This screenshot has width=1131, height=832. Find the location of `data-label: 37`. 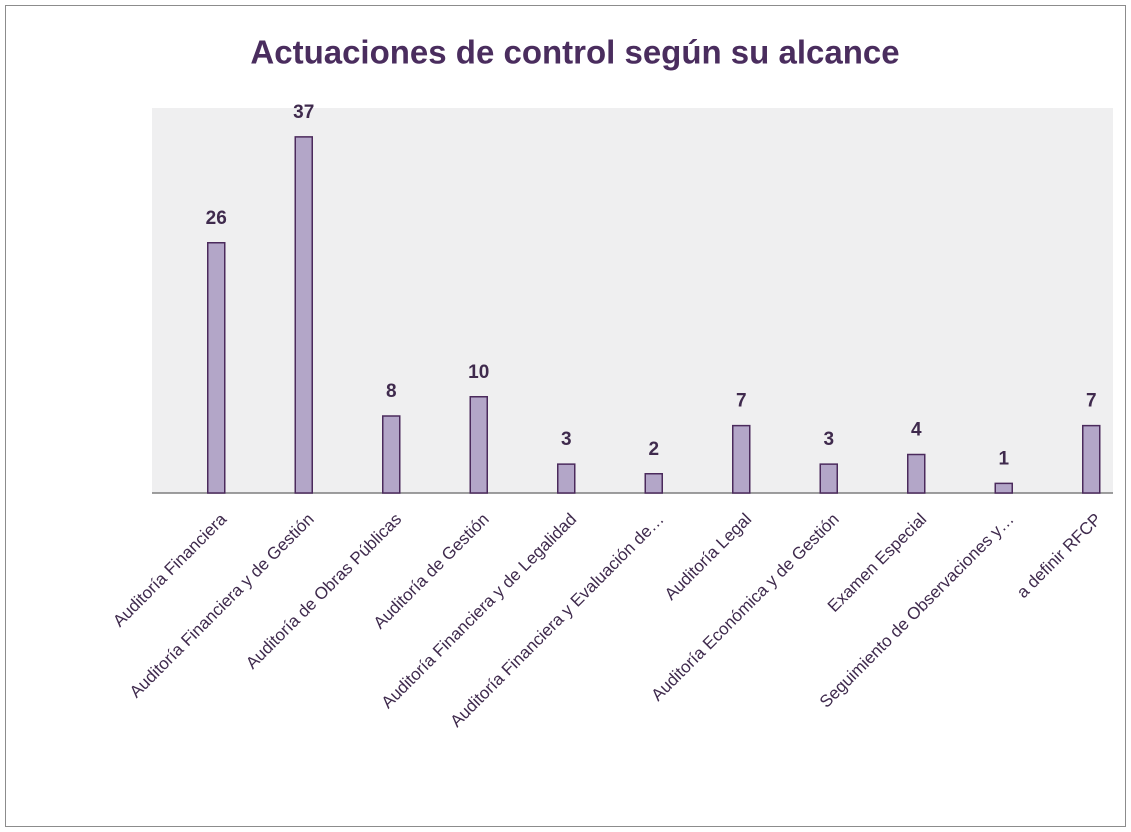

data-label: 37 is located at coordinates (303, 112).